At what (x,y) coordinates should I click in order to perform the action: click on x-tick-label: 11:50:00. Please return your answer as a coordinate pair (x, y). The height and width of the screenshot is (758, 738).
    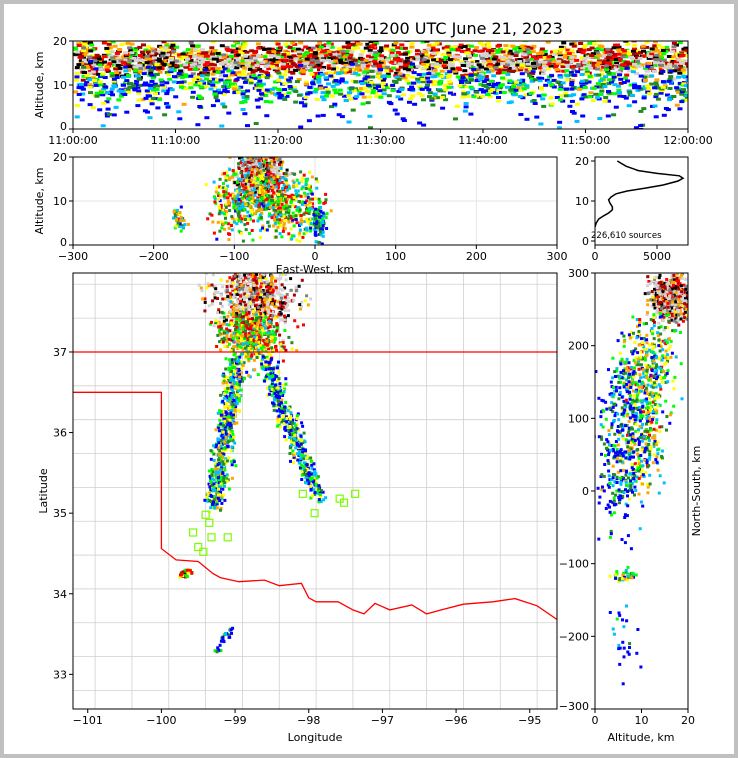
    Looking at the image, I should click on (585, 140).